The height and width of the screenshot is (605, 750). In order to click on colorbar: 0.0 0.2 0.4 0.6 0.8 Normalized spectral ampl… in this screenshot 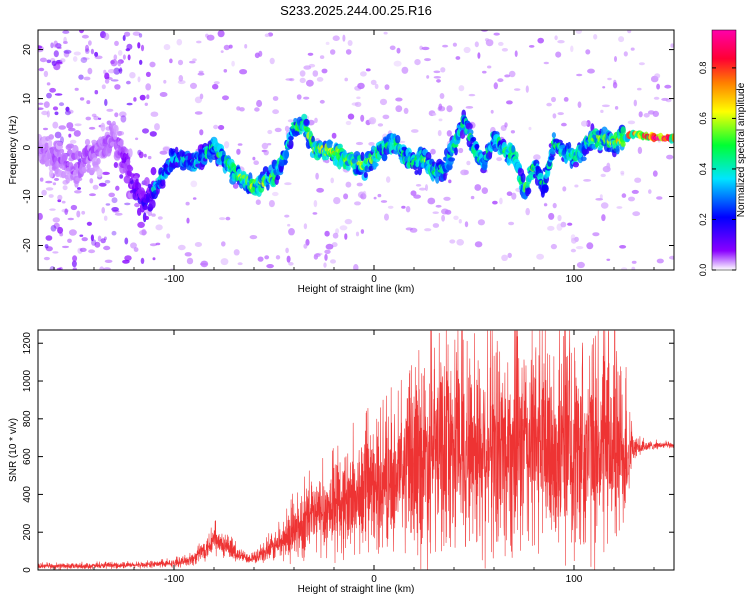, I will do `click(722, 153)`.